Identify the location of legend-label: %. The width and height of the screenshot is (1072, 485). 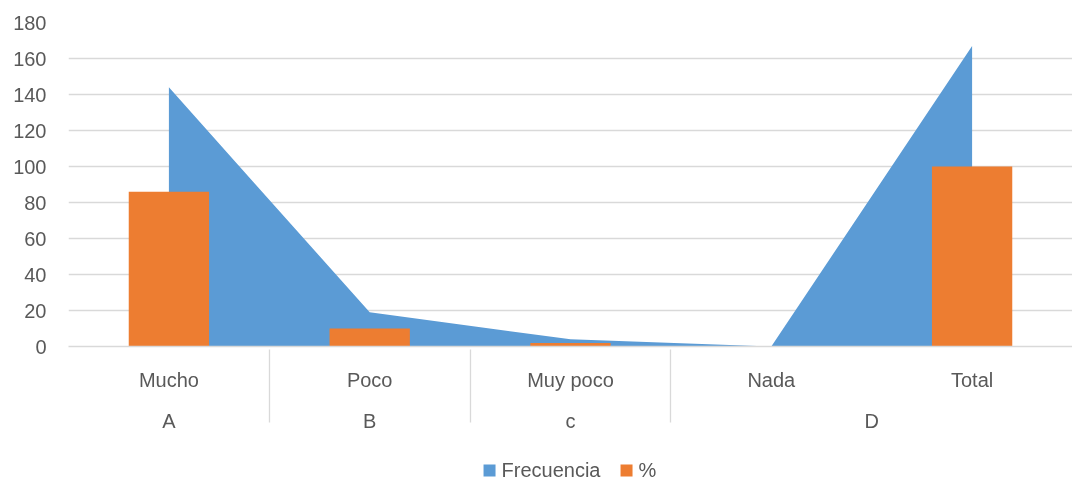
(648, 470).